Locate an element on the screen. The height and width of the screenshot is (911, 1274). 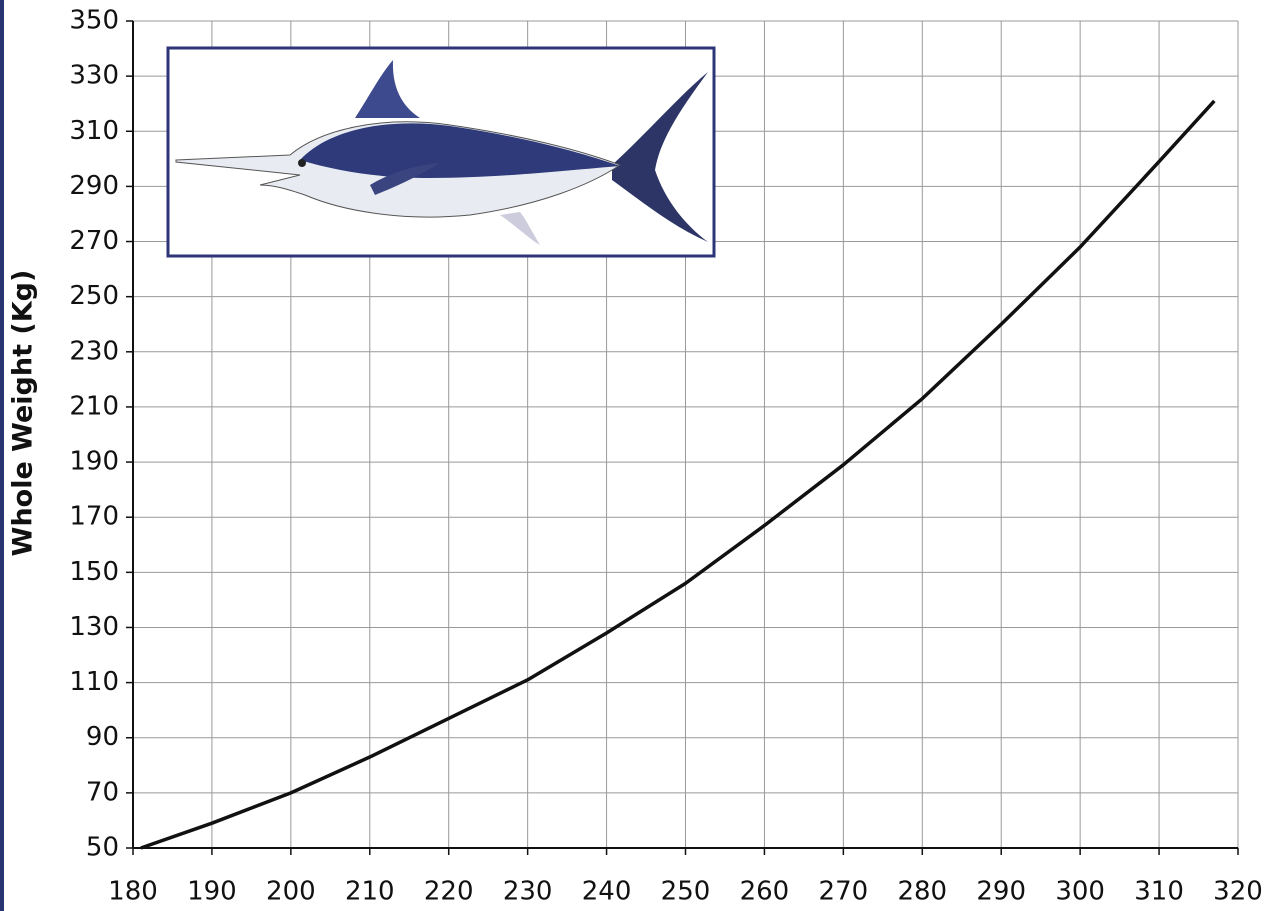
y-tick-label: 210 is located at coordinates (94, 406).